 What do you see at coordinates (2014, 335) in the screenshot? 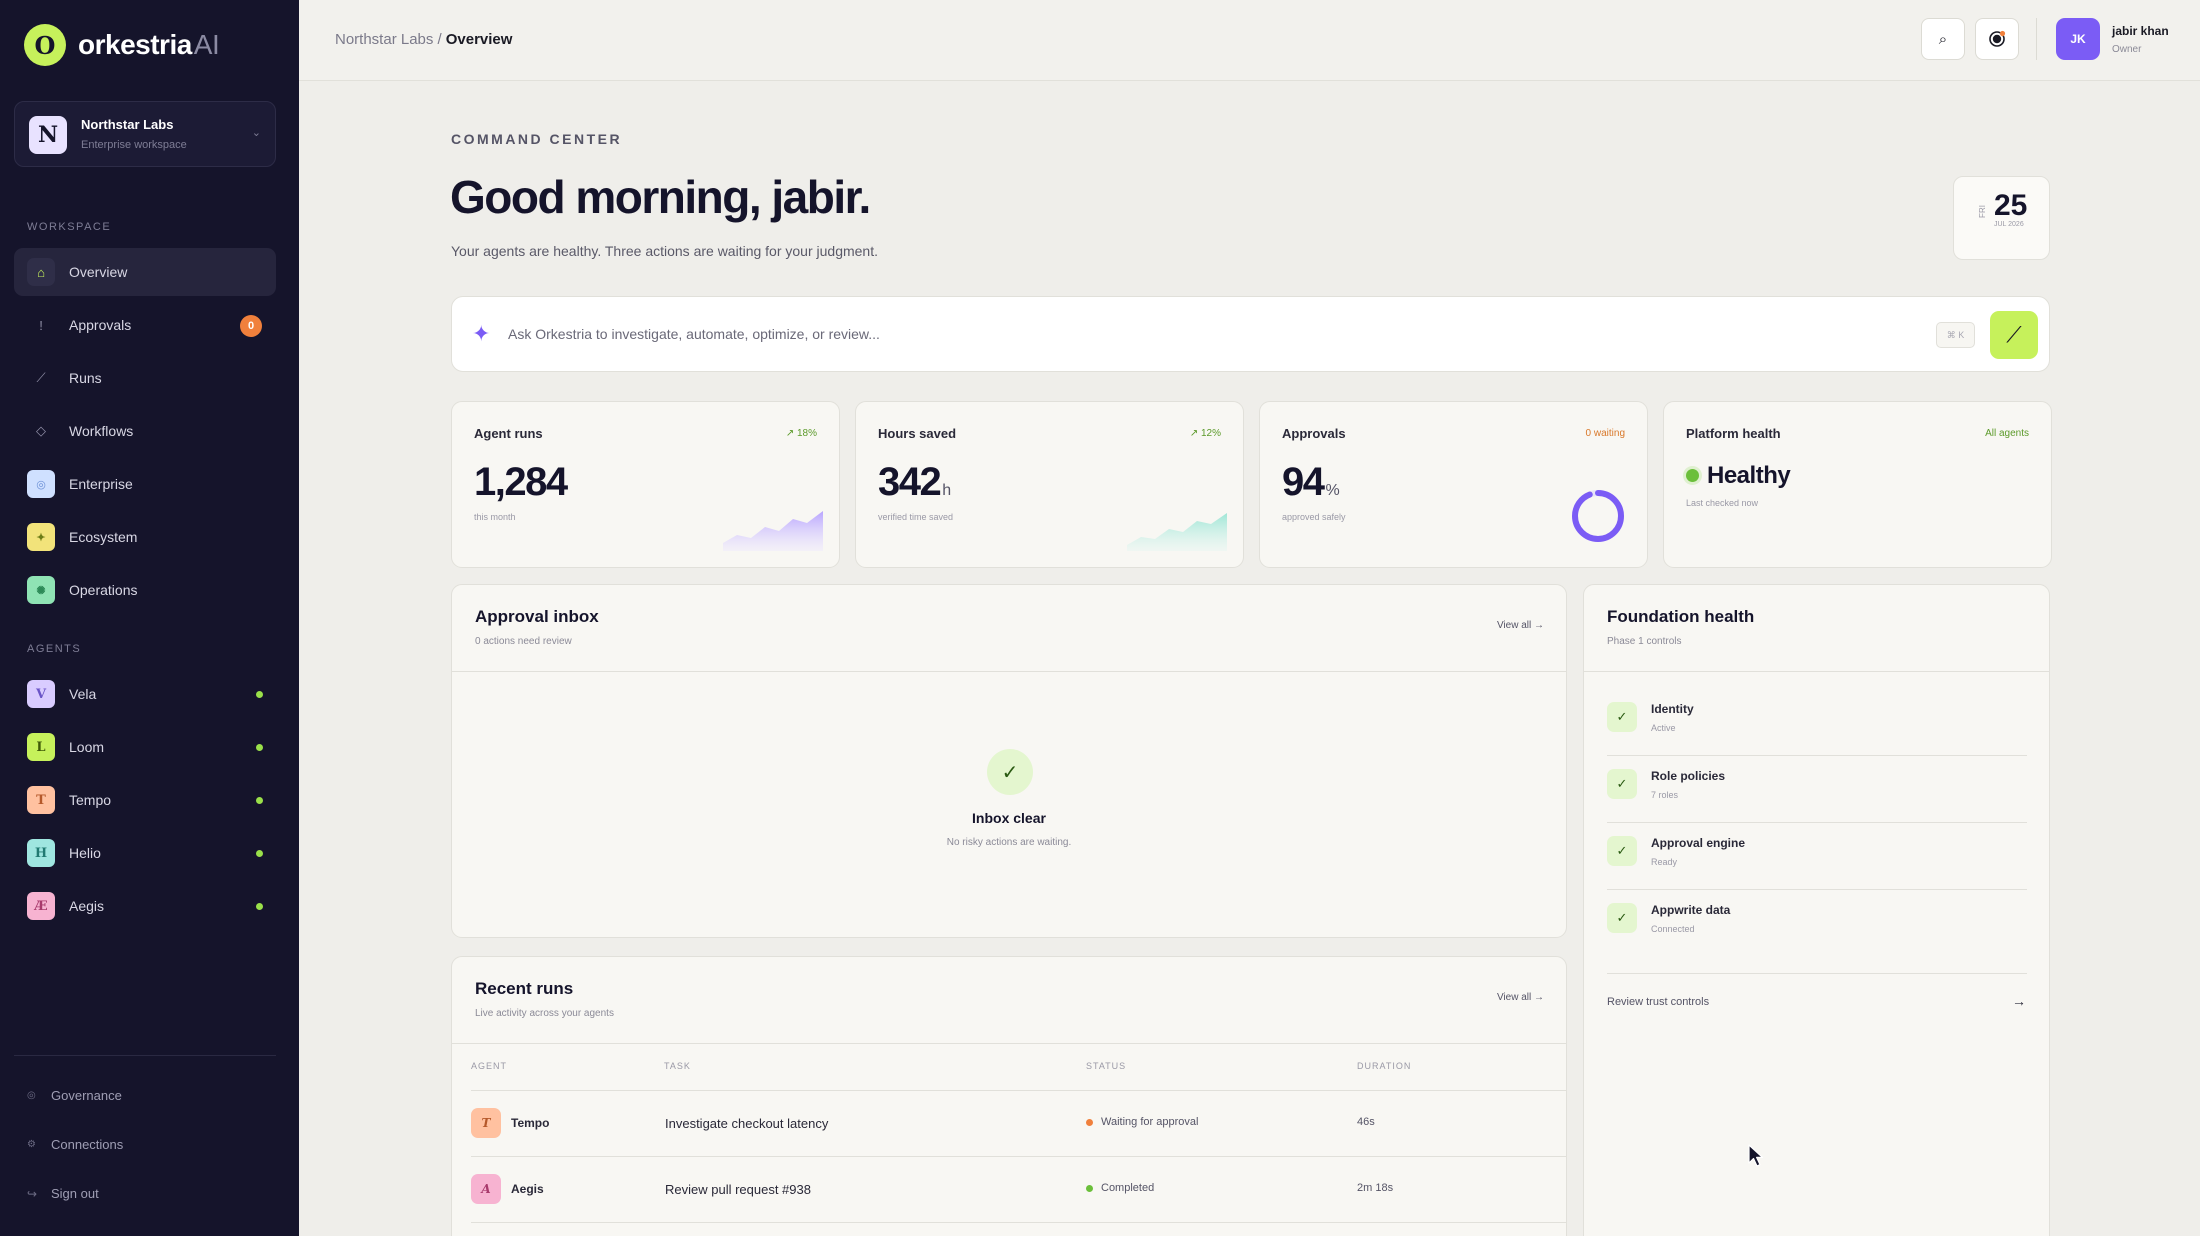
I see `ask-submit-button: ⟋` at bounding box center [2014, 335].